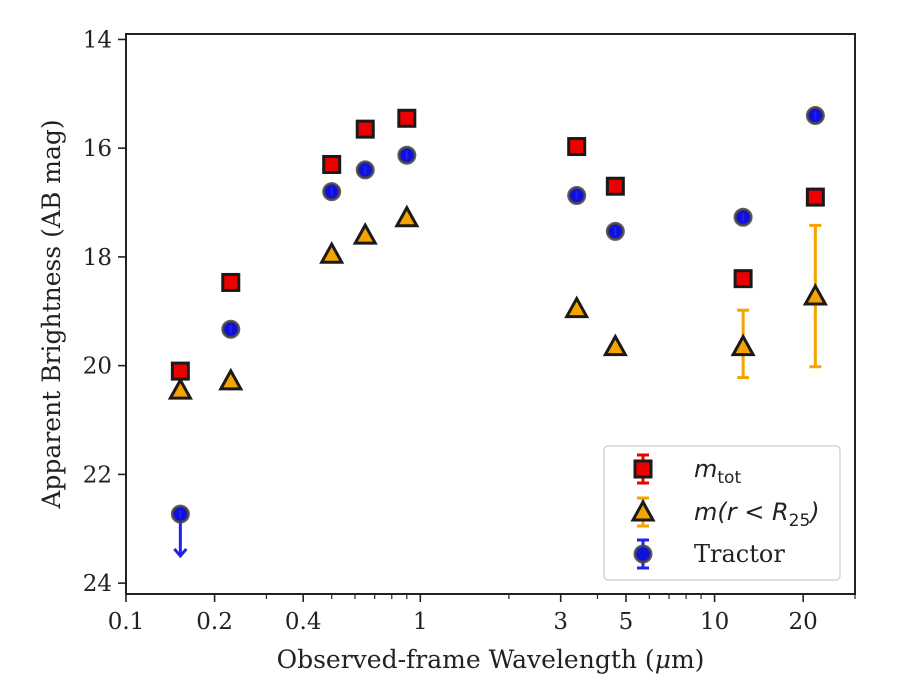  What do you see at coordinates (420, 622) in the screenshot?
I see `x-tick-label: 1` at bounding box center [420, 622].